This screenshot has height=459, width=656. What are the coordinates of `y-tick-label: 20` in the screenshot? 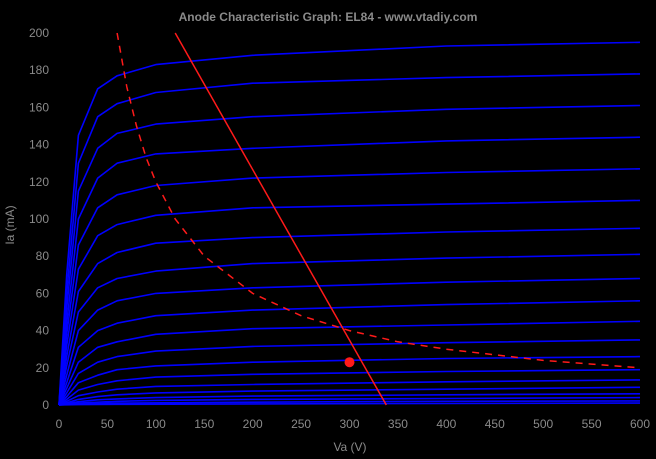 It's located at (43, 368).